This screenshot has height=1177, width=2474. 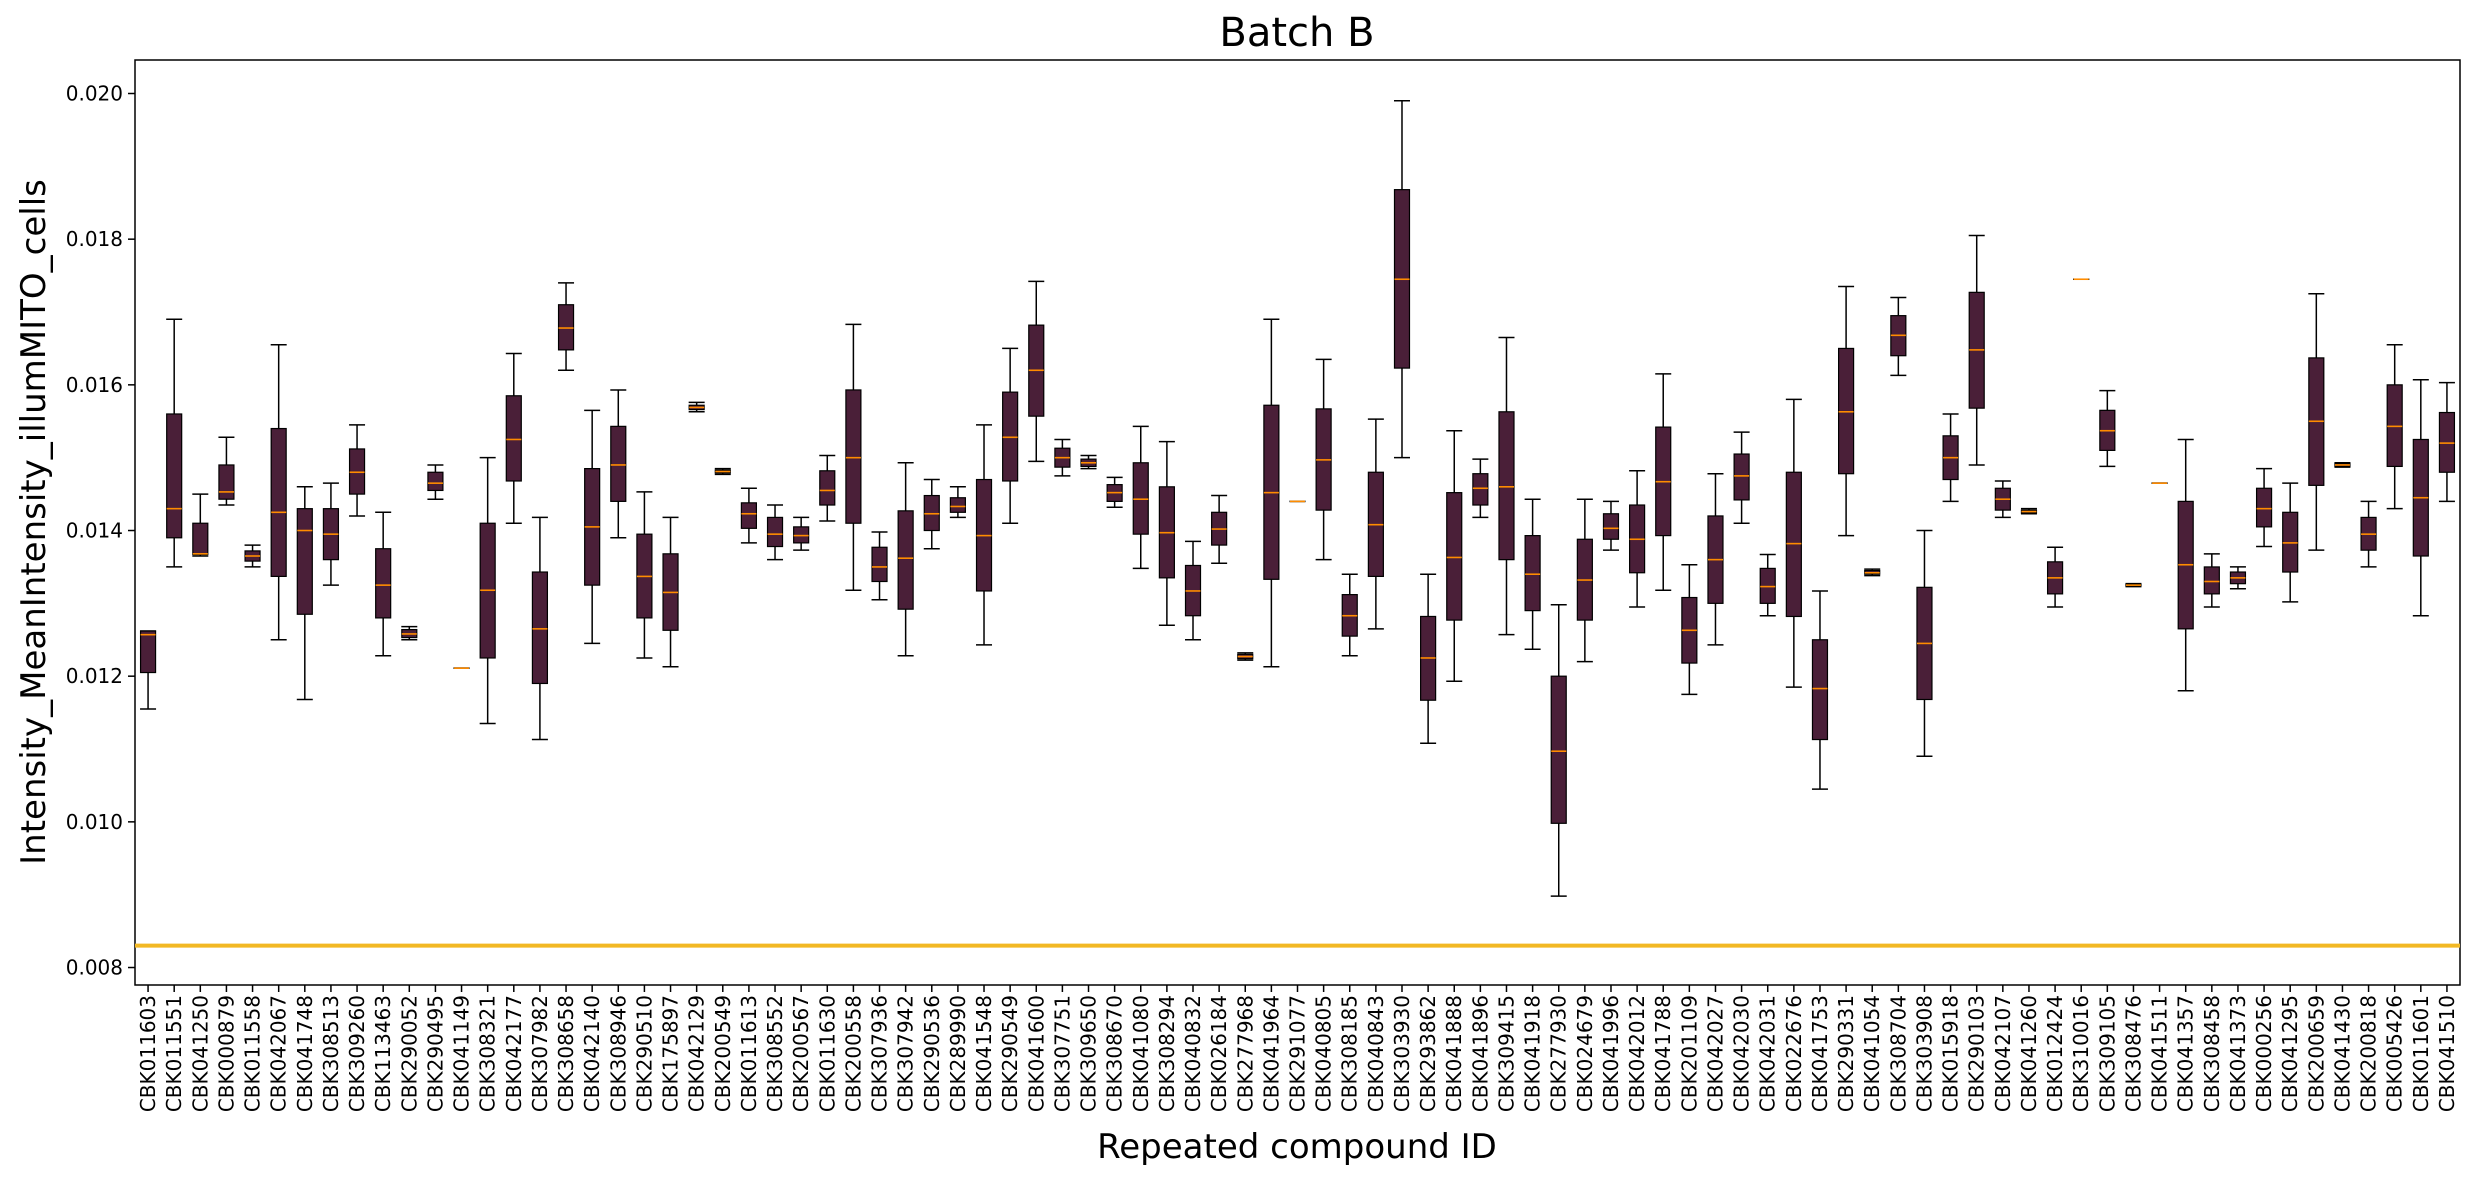 I want to click on box-CBK011630, so click(x=827, y=488).